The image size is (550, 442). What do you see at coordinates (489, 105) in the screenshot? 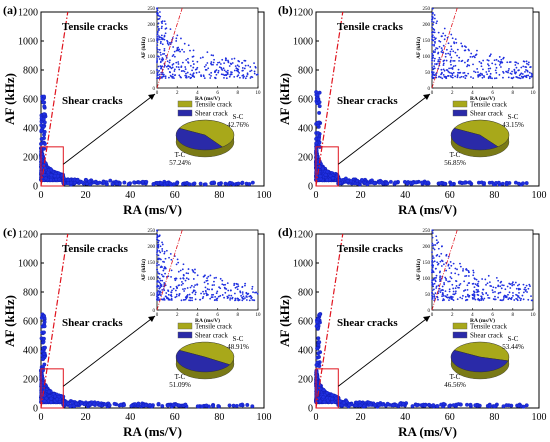
I see `legend-label-tensile: Tensile crack` at bounding box center [489, 105].